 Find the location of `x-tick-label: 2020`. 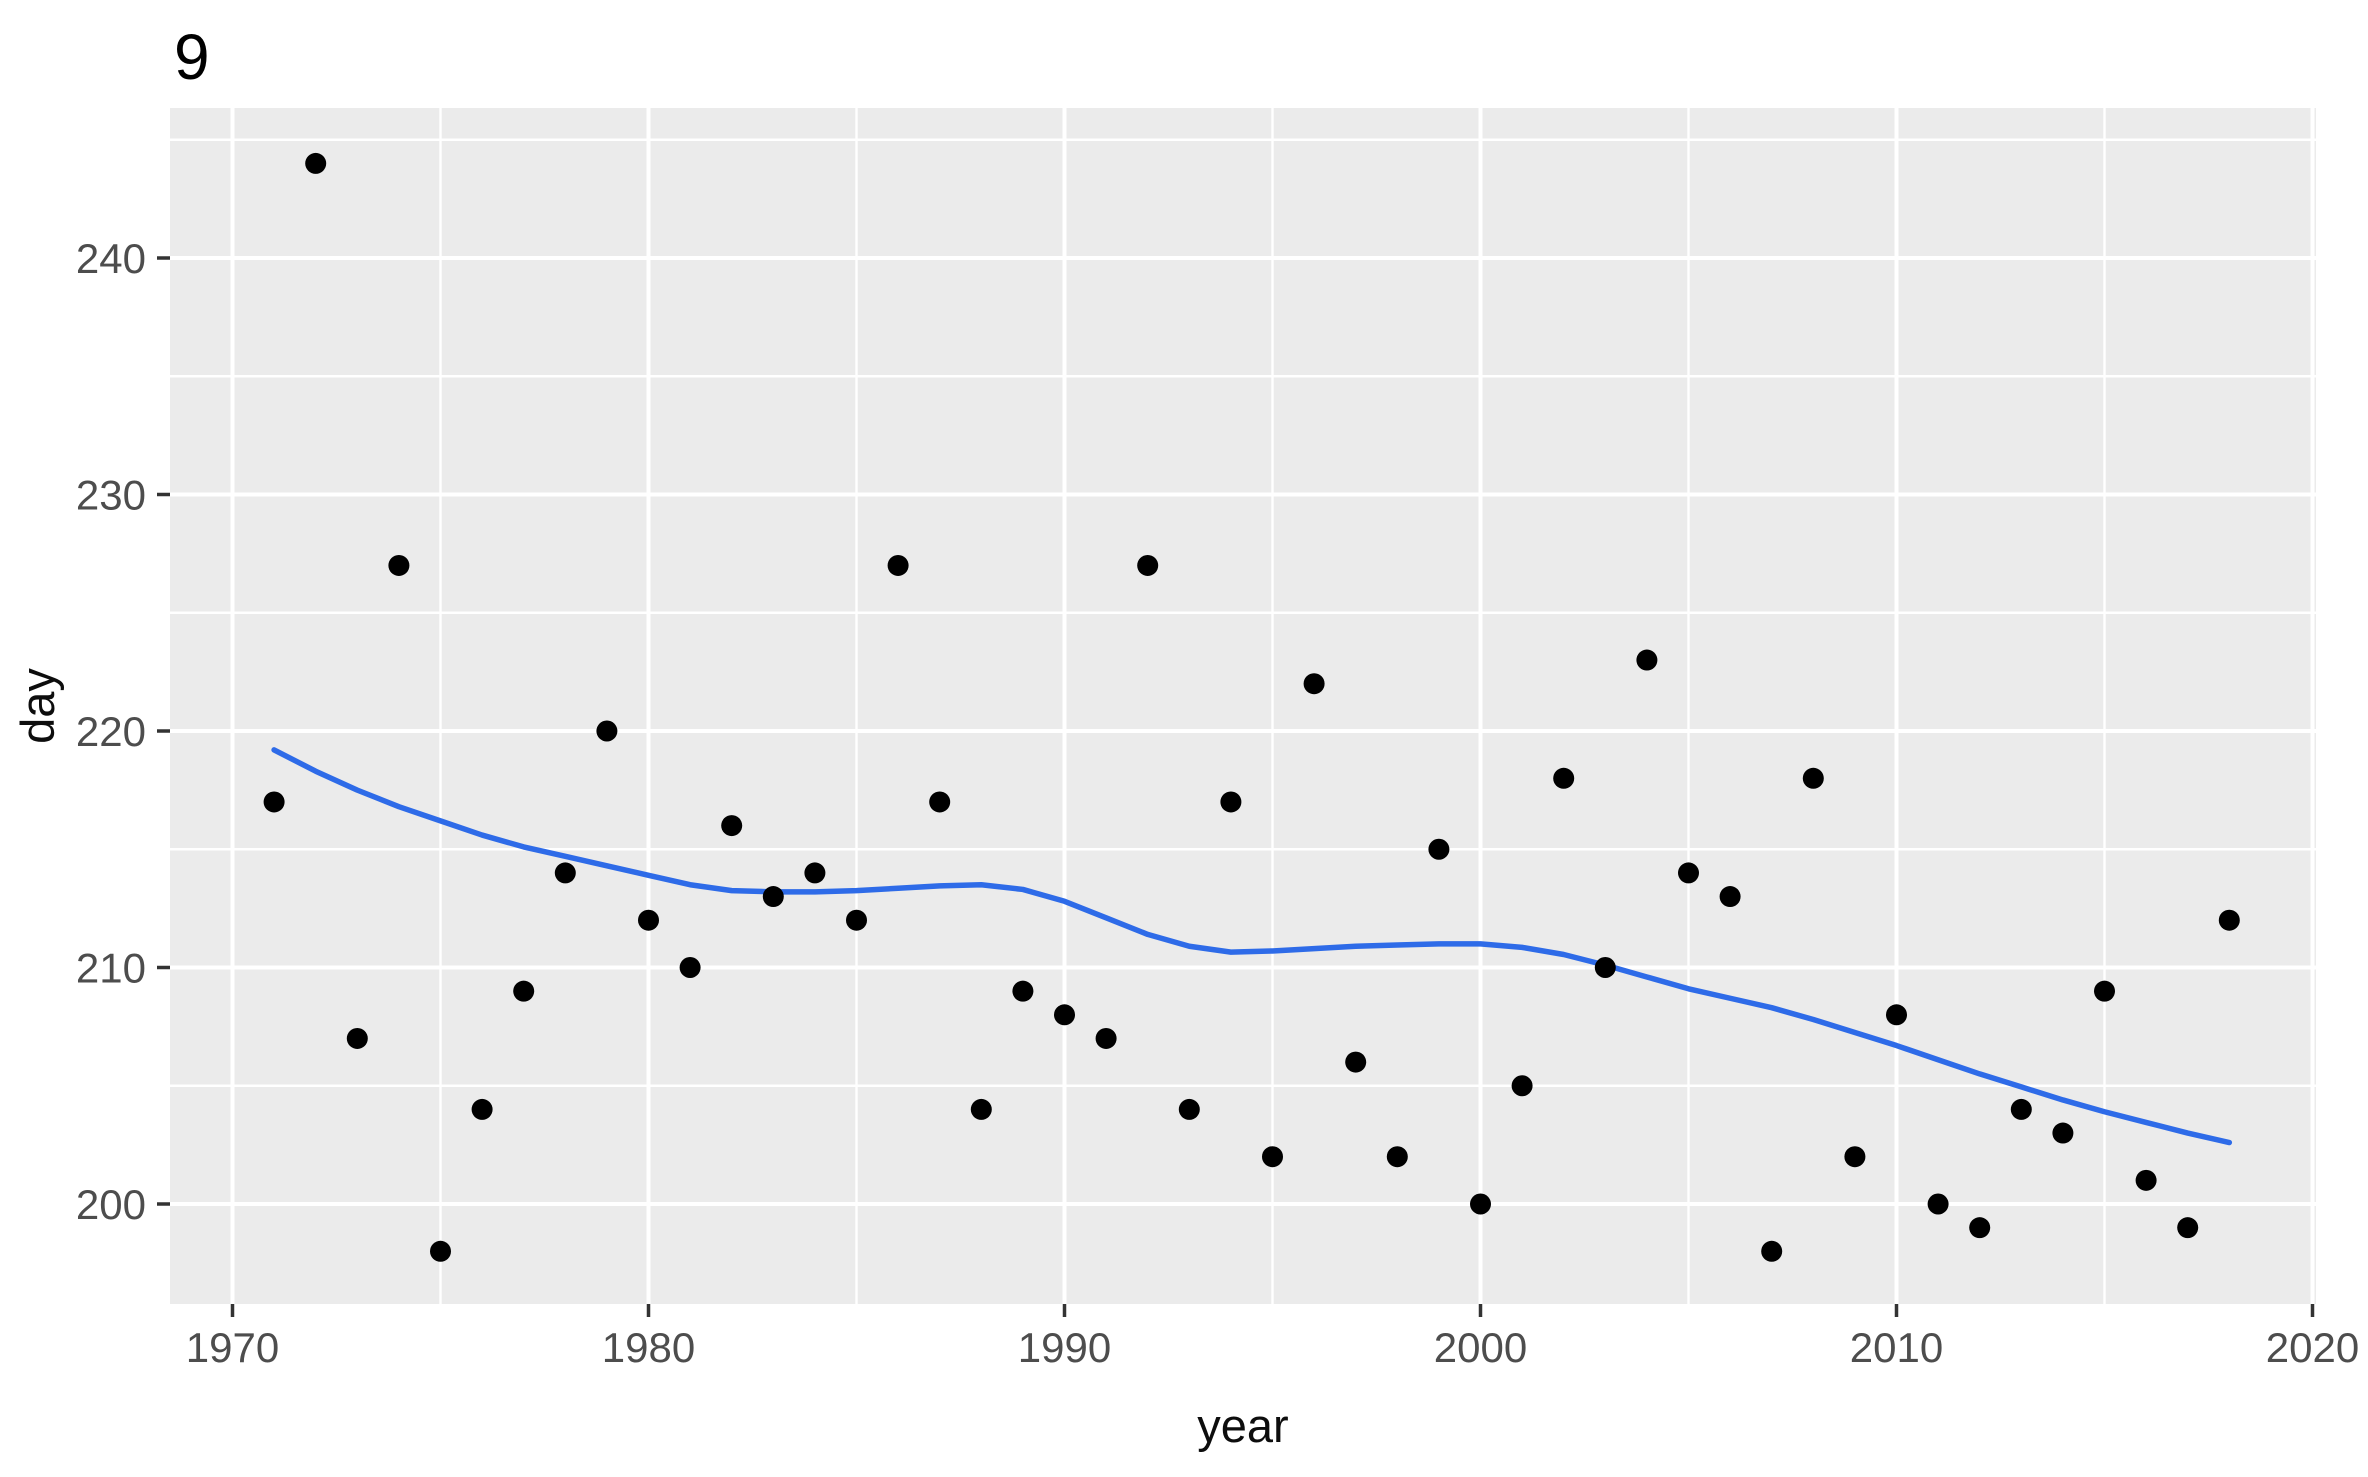

x-tick-label: 2020 is located at coordinates (2312, 1347).